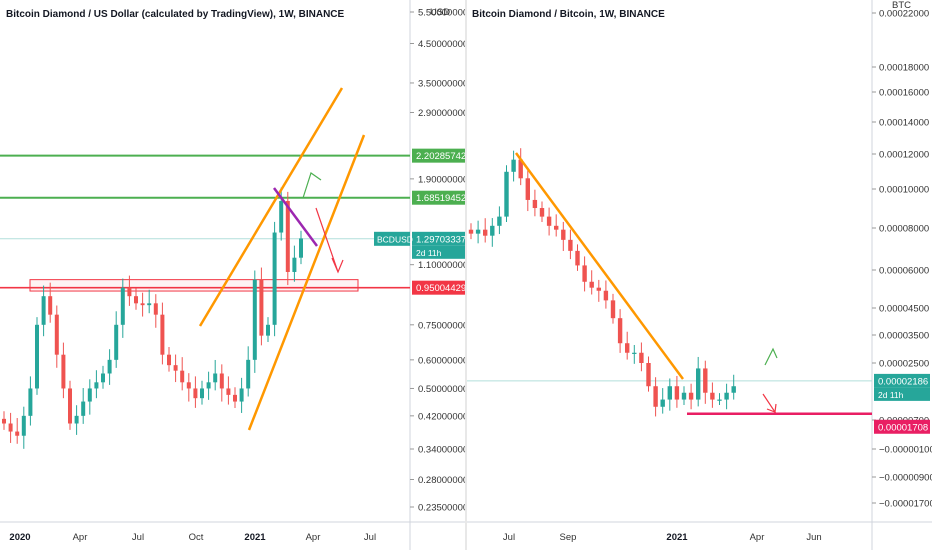 Image resolution: width=932 pixels, height=550 pixels. What do you see at coordinates (312, 185) in the screenshot?
I see `left-green-arrow` at bounding box center [312, 185].